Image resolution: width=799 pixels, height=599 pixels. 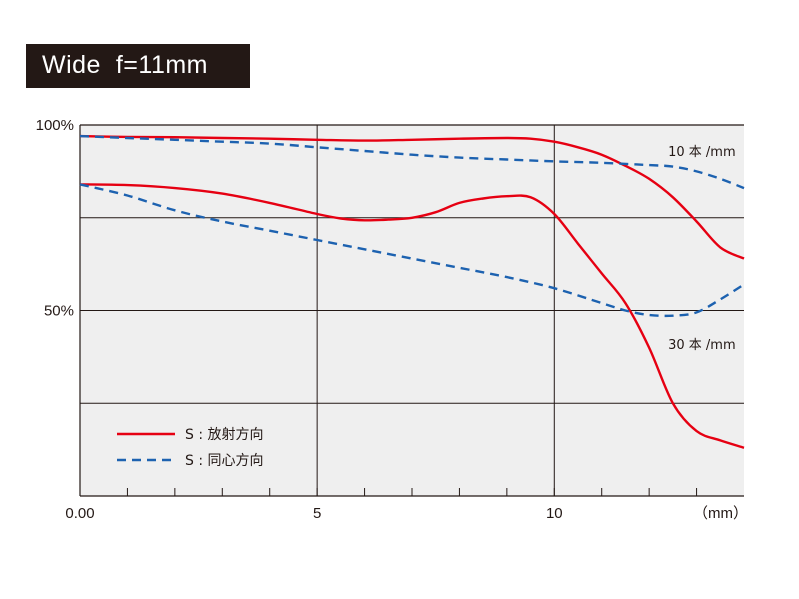 I want to click on legend-label-solid: S : 放射方向, so click(x=224, y=435).